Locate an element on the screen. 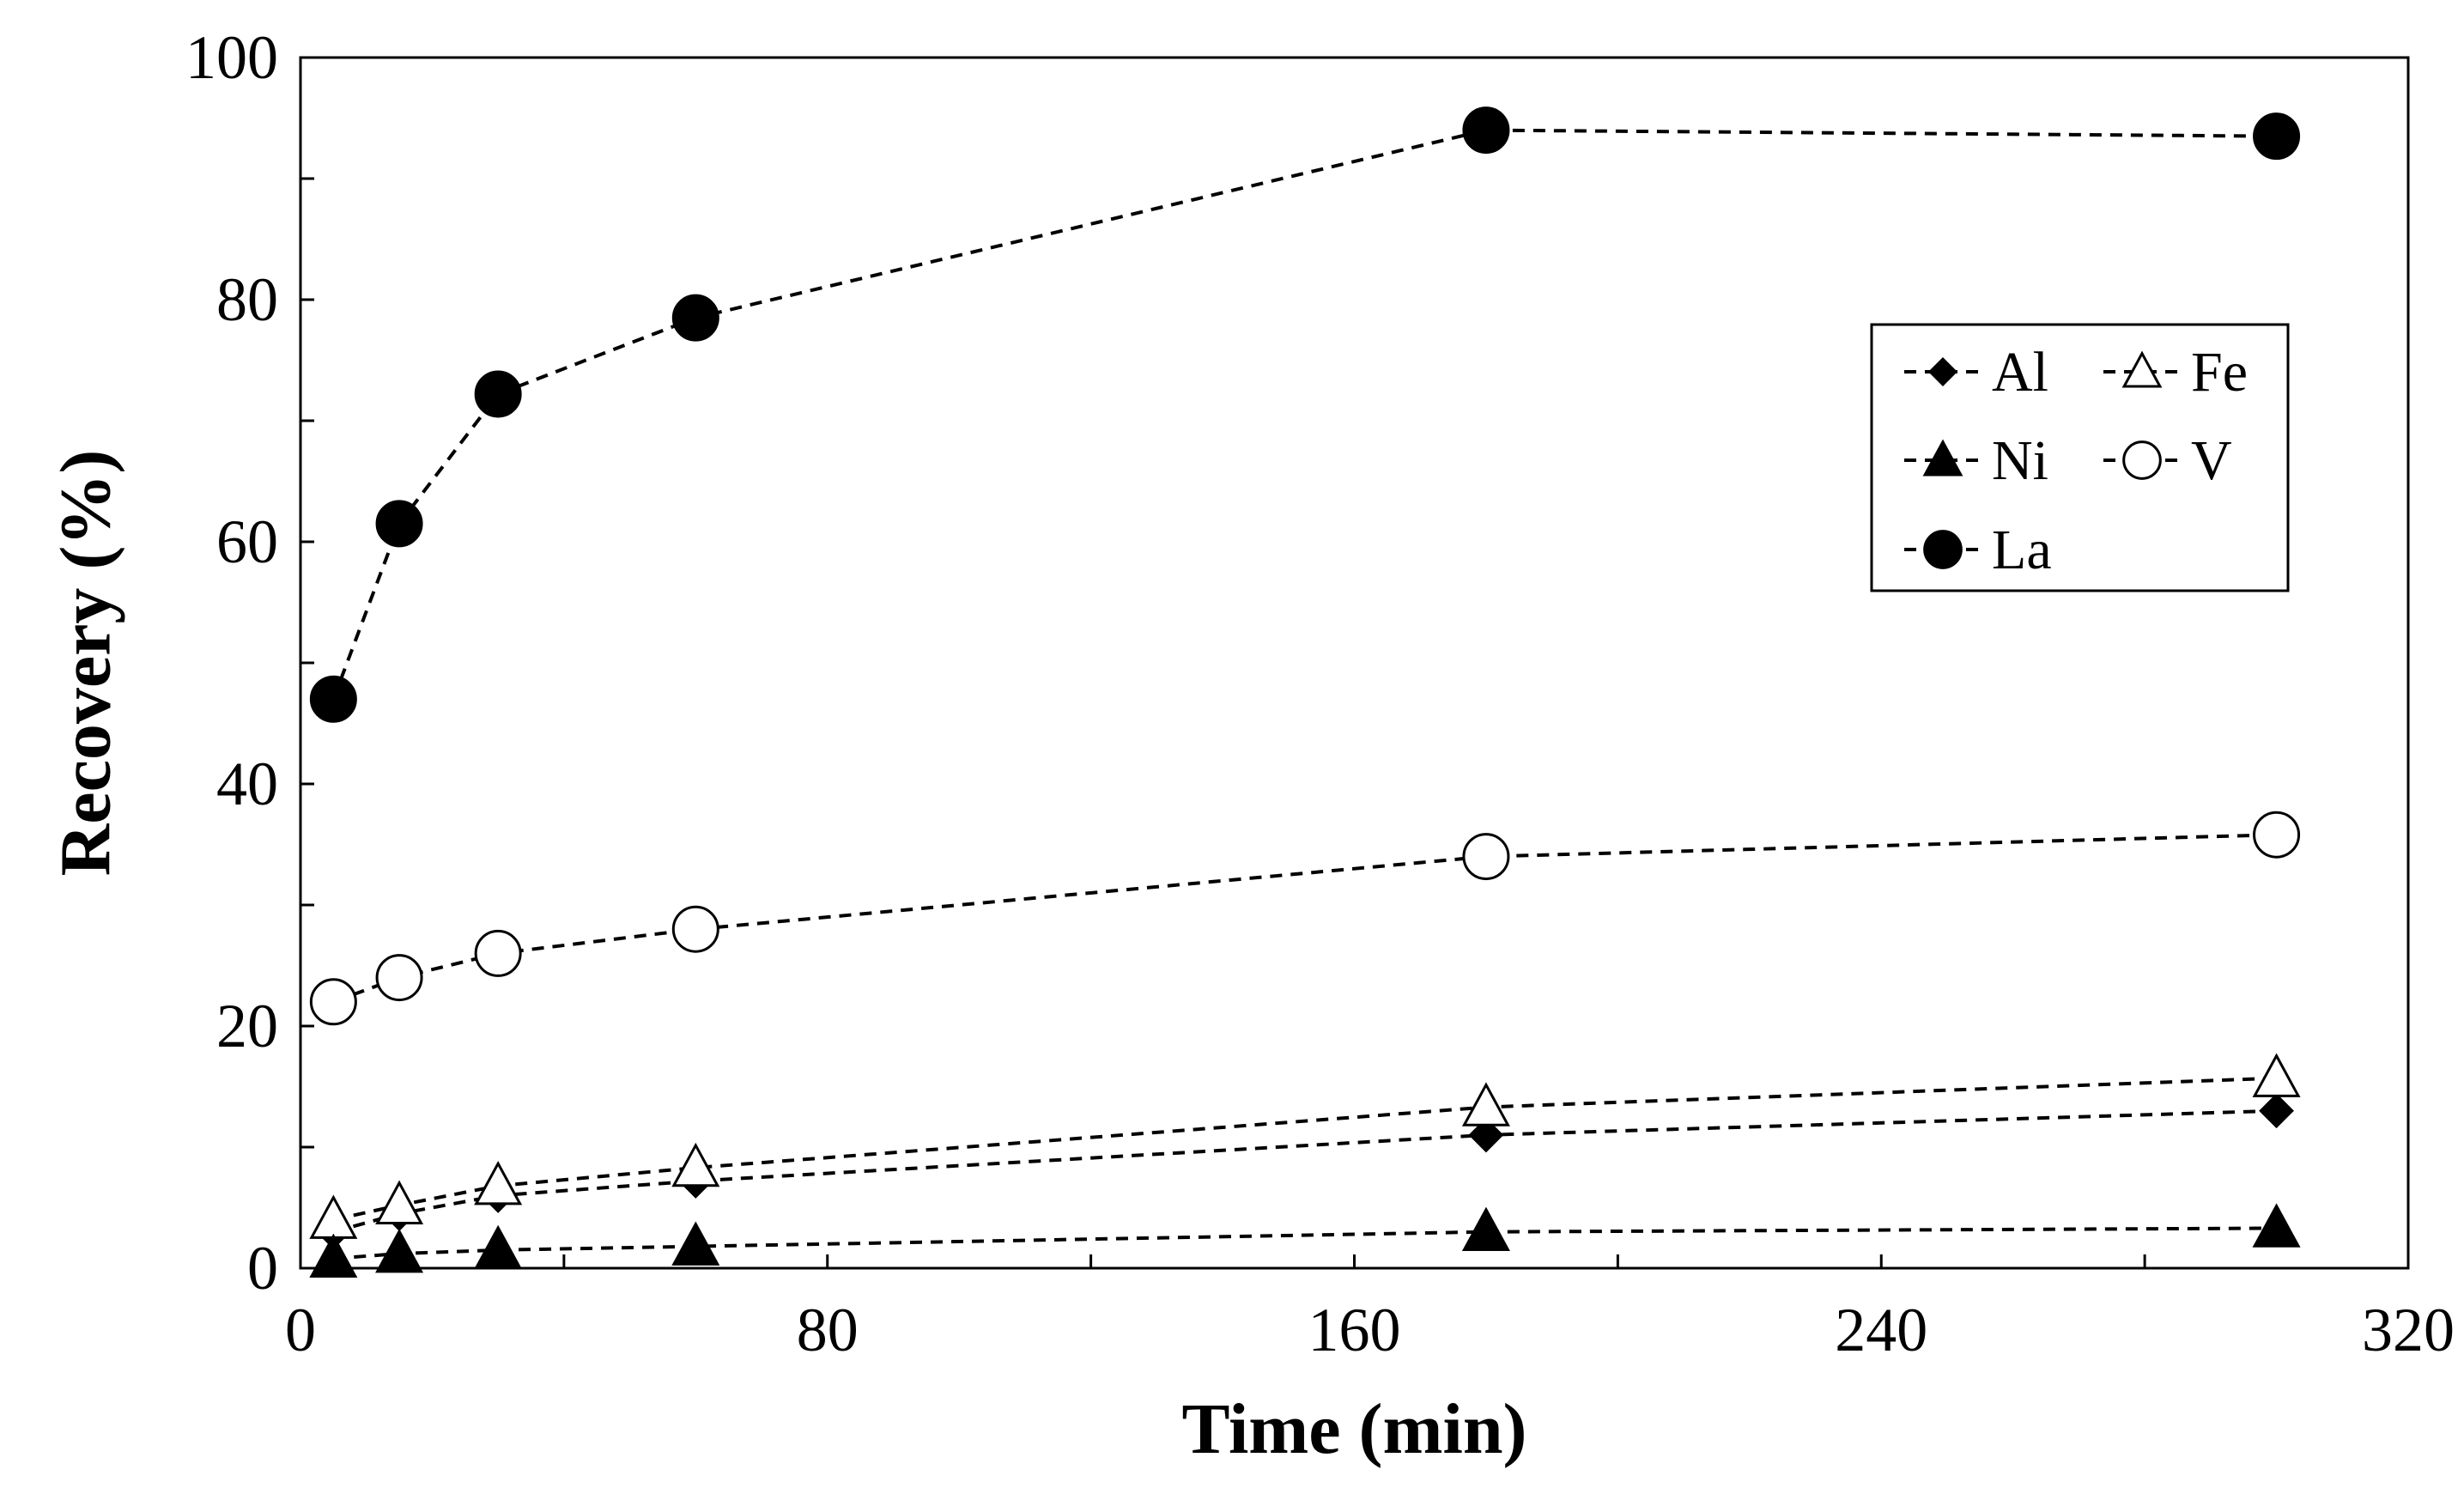 This screenshot has width=2464, height=1500. x-tick-label: 0 is located at coordinates (300, 1330).